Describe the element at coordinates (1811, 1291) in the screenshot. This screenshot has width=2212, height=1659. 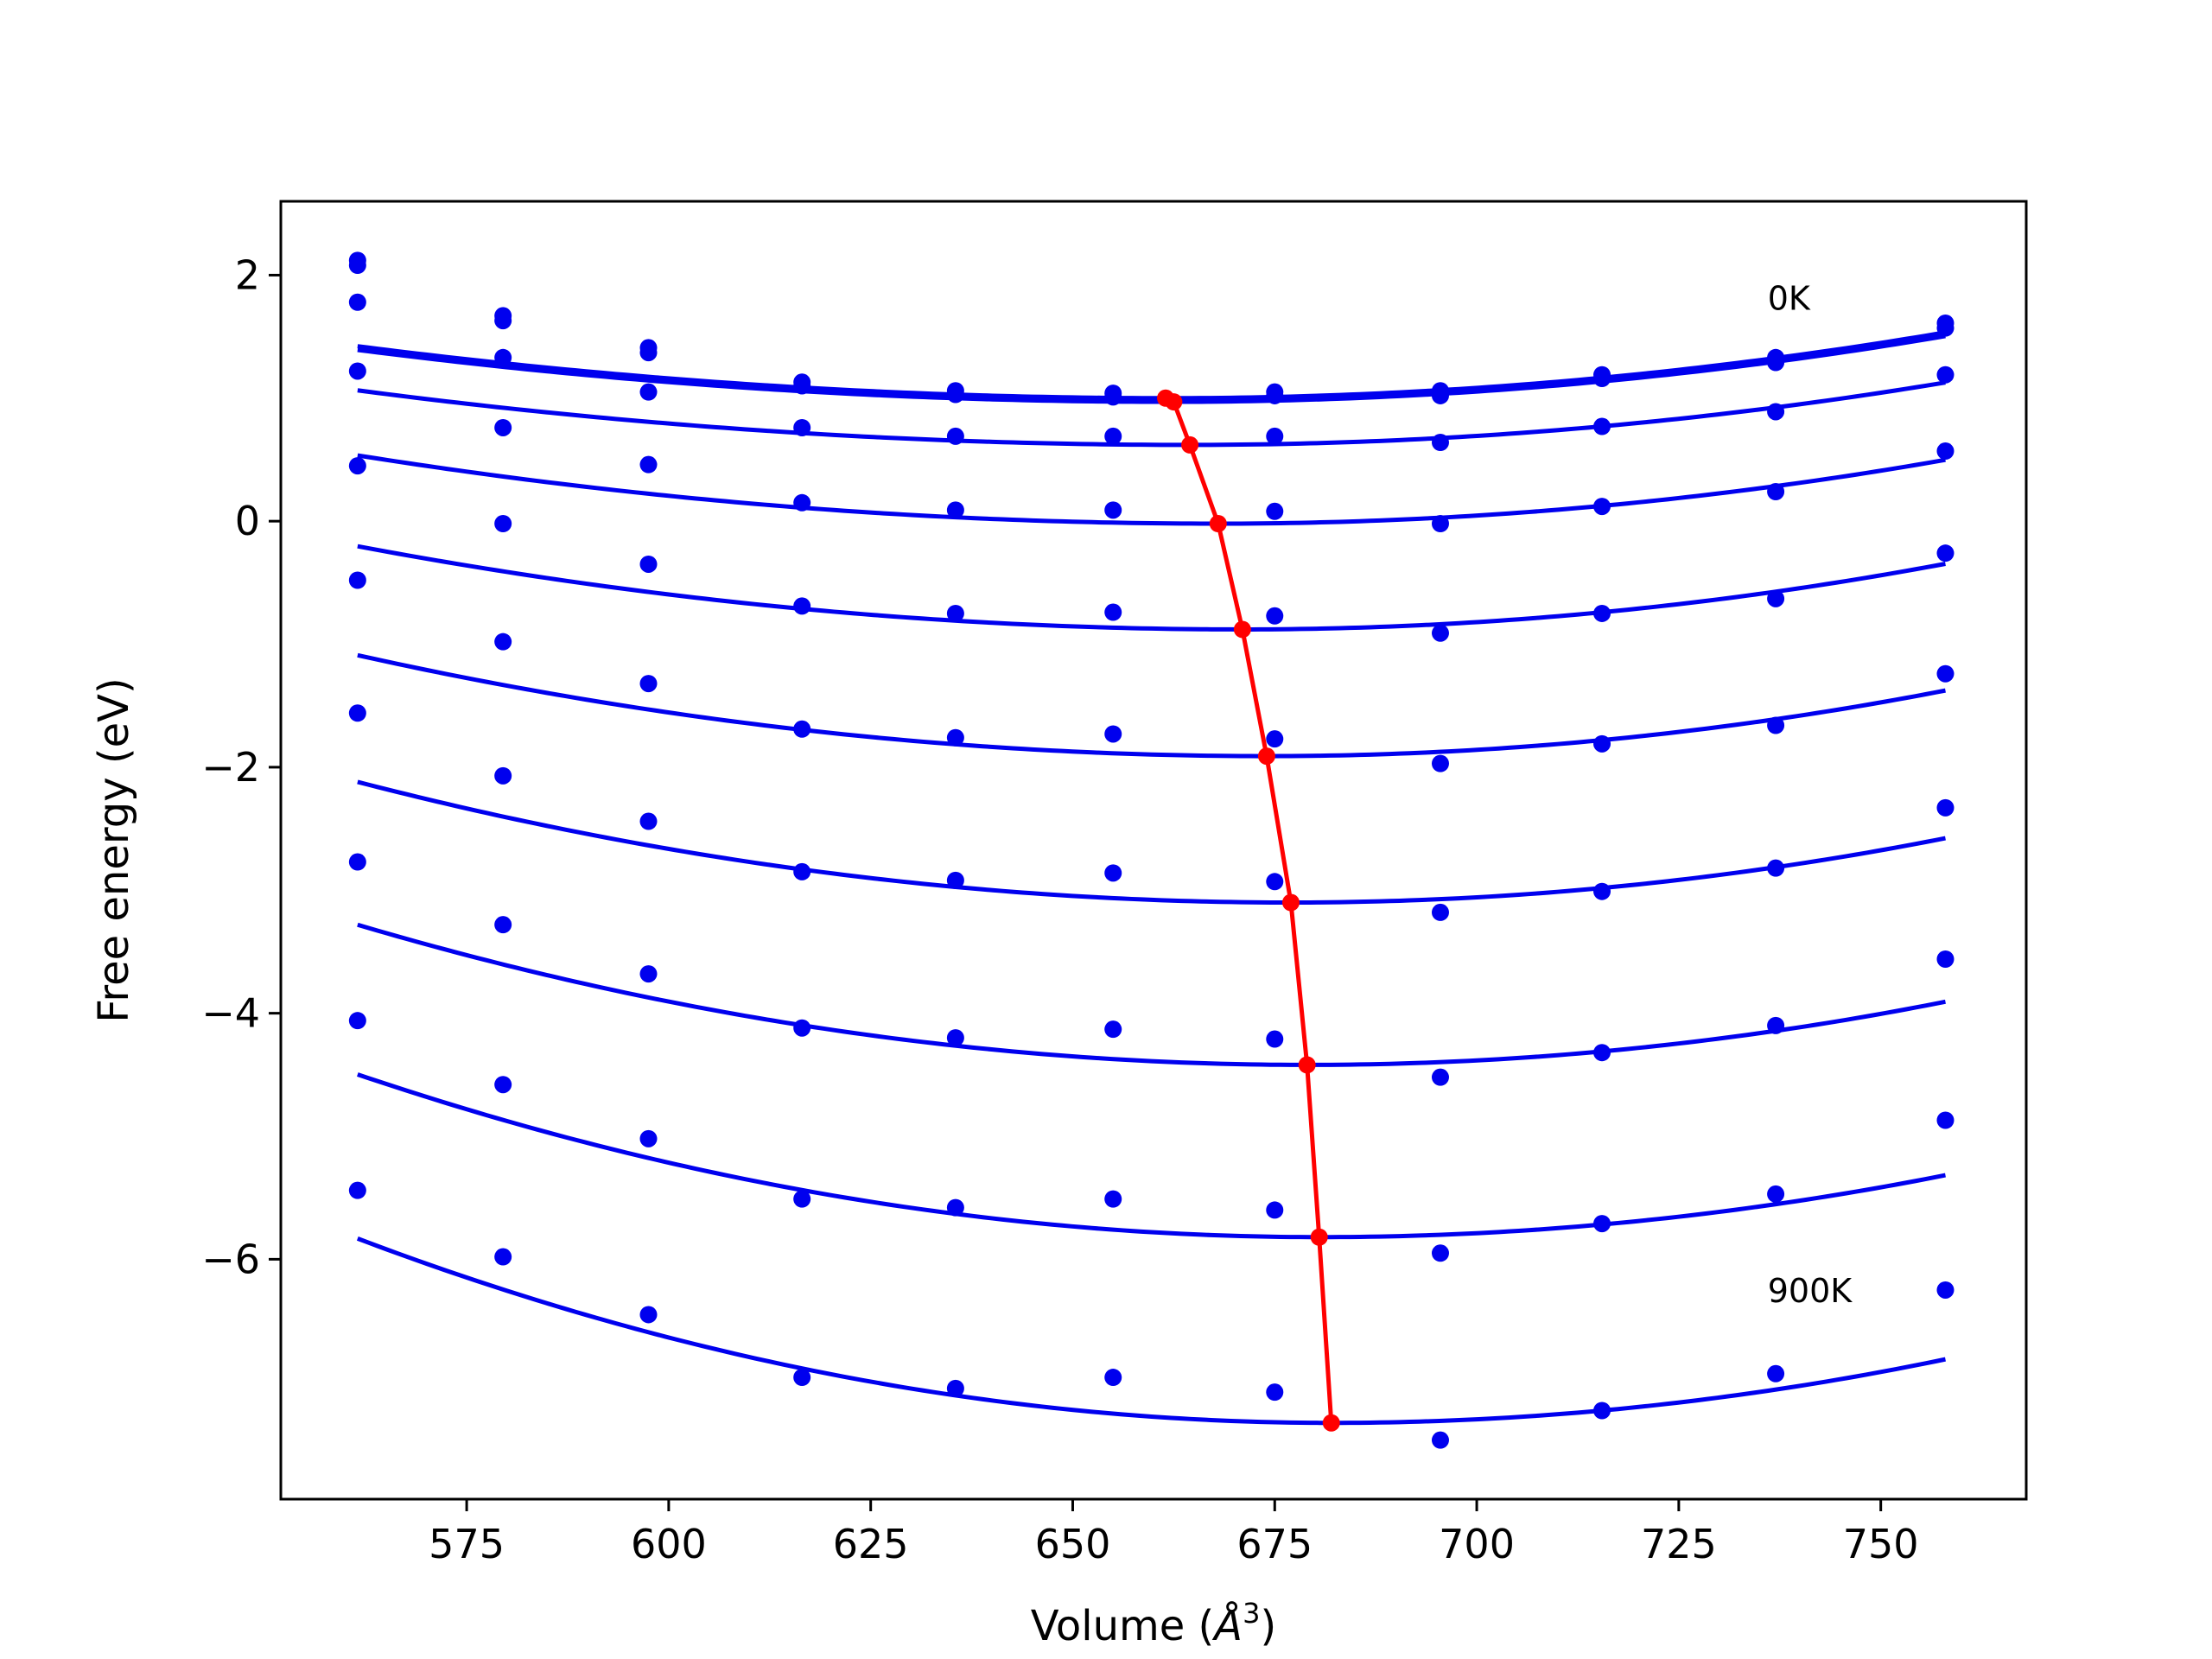
I see `temperature-annotation: 900K` at that location.